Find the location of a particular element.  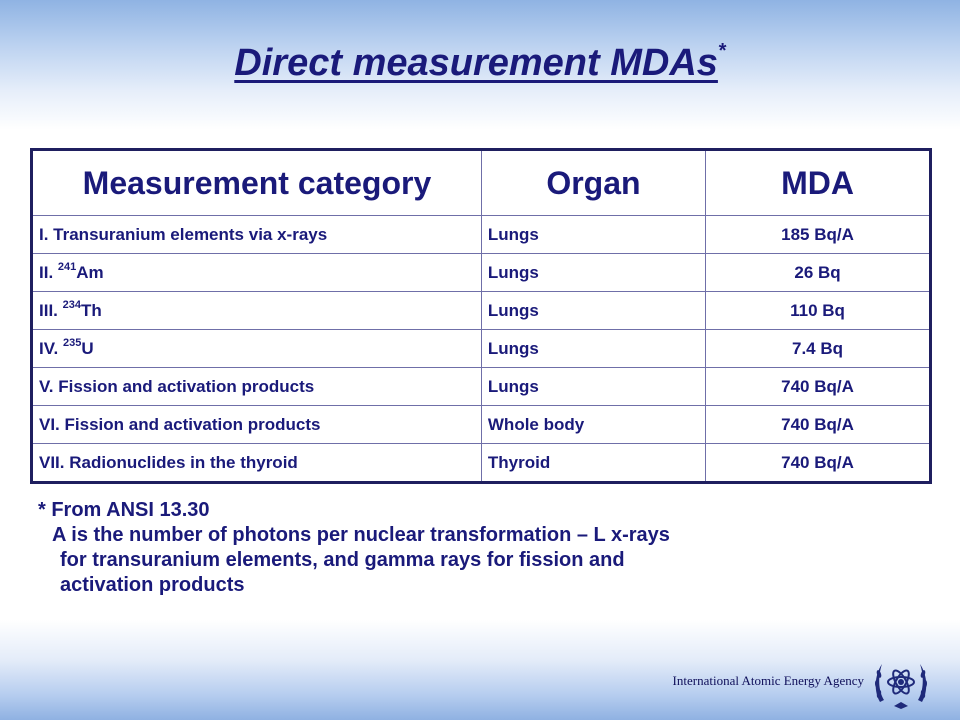

mass-number: 234 is located at coordinates (71, 304).